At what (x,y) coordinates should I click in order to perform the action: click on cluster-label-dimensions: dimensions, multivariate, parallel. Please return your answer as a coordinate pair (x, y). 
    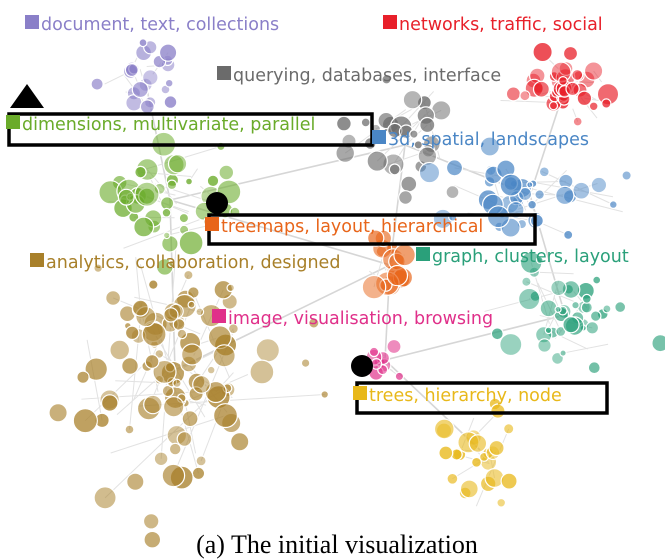
    Looking at the image, I should click on (190, 129).